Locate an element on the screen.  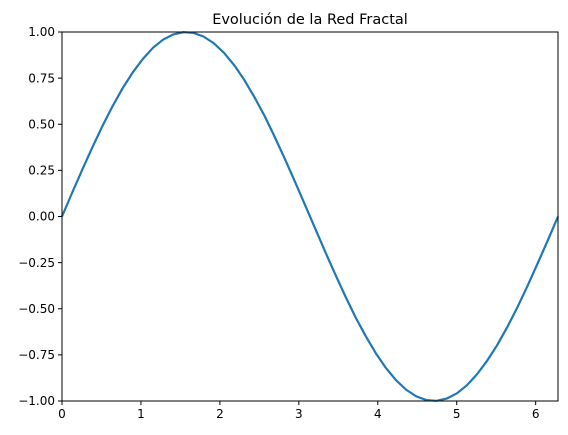
x-tick-label: 4 is located at coordinates (378, 414).